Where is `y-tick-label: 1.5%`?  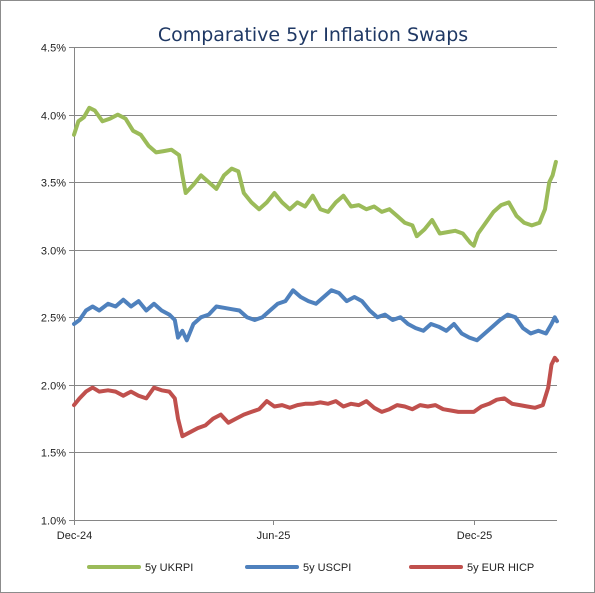
y-tick-label: 1.5% is located at coordinates (53, 454).